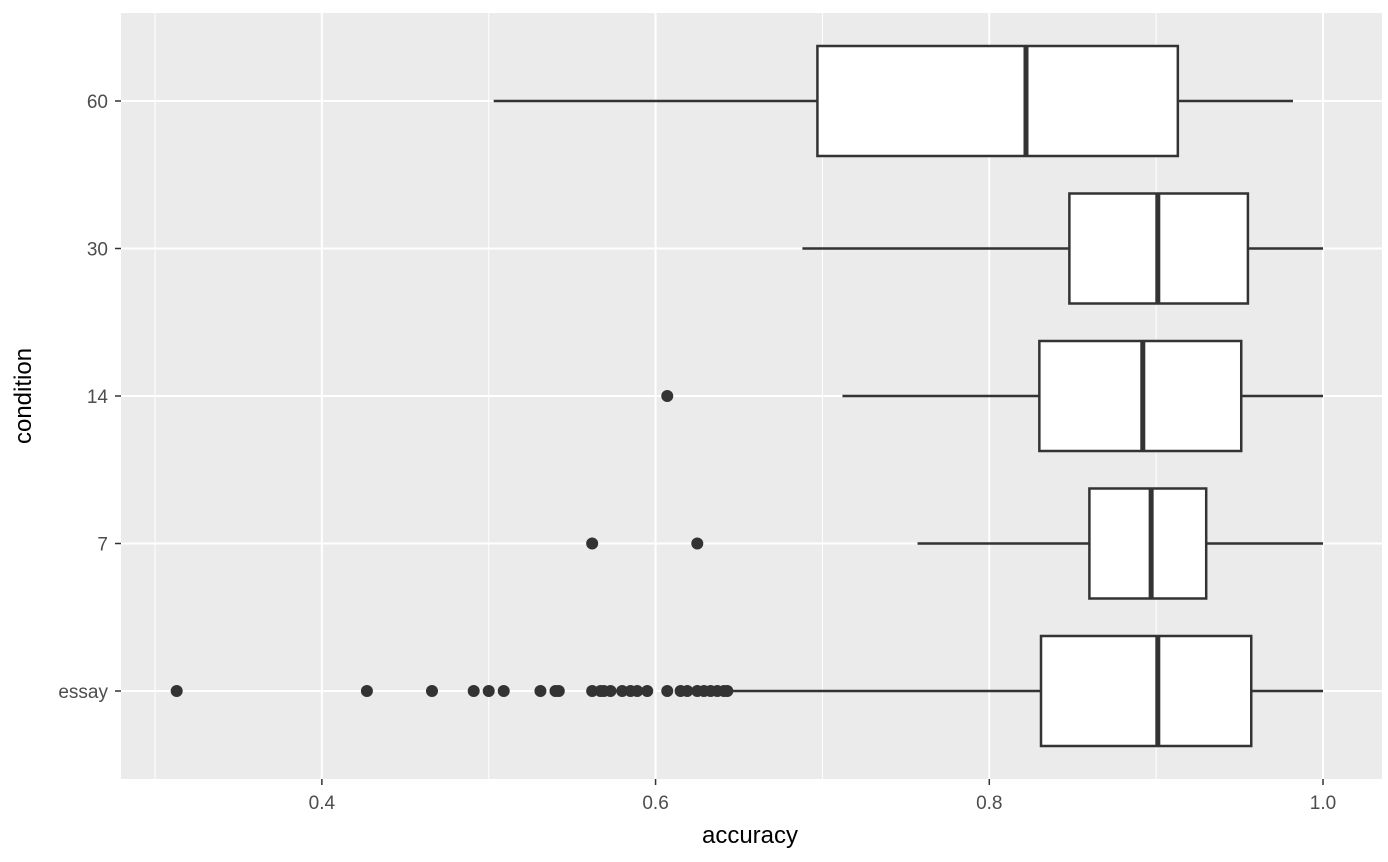 The width and height of the screenshot is (1388, 862). I want to click on y-axis-title: condition, so click(23, 396).